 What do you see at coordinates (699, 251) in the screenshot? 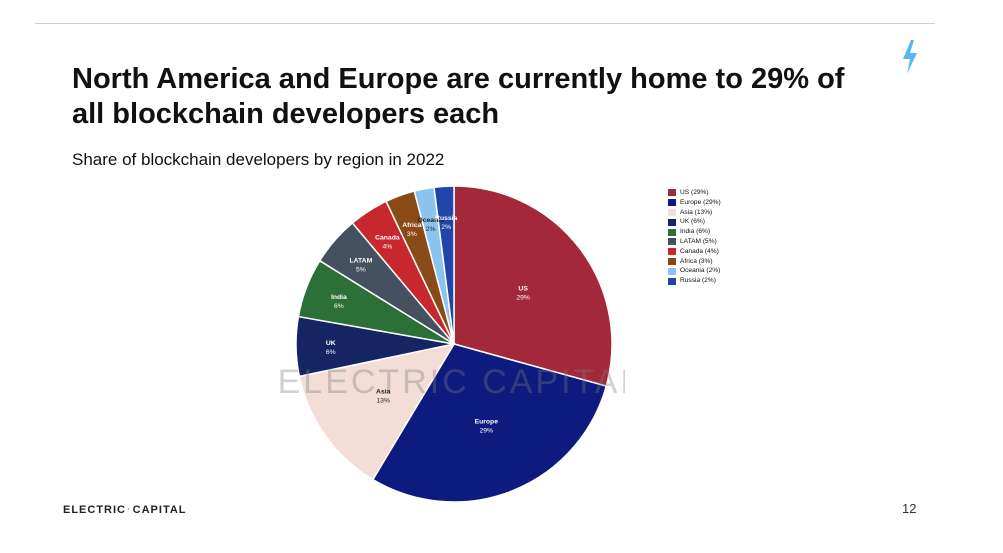
I see `legend-label: Canada (4%)` at bounding box center [699, 251].